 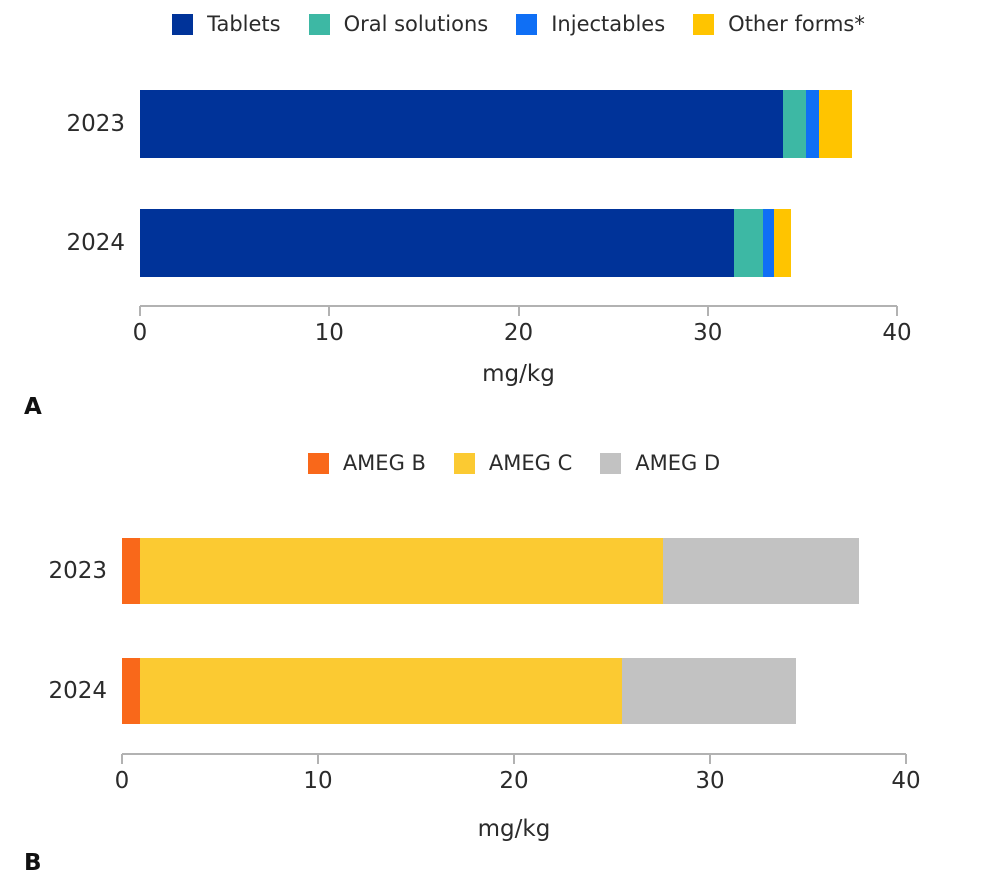 What do you see at coordinates (319, 24) in the screenshot?
I see `legend-swatch-oral-solutions` at bounding box center [319, 24].